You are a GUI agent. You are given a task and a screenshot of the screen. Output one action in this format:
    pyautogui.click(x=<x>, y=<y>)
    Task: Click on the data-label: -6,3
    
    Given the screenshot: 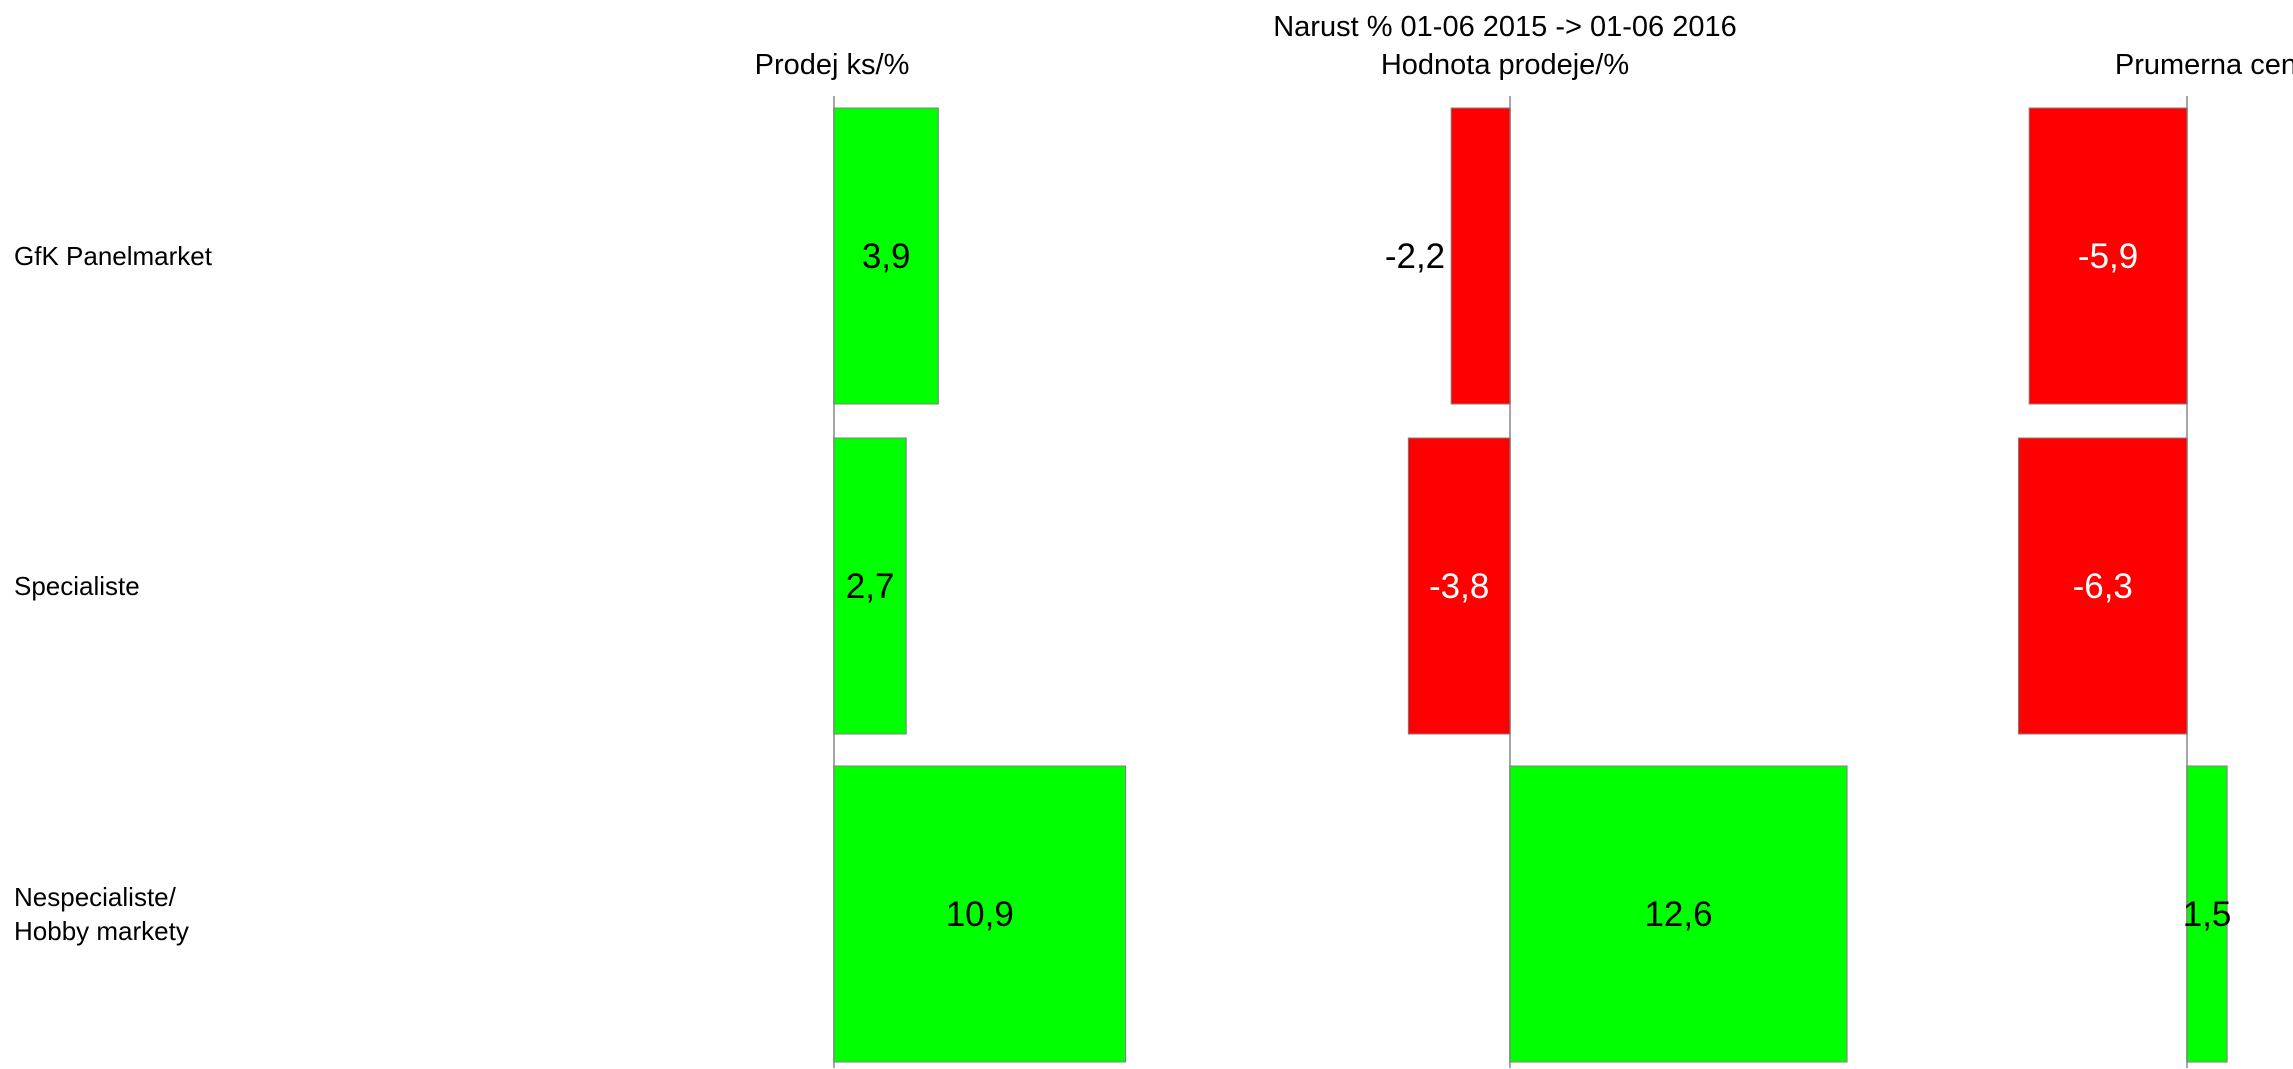 What is the action you would take?
    pyautogui.click(x=2103, y=586)
    